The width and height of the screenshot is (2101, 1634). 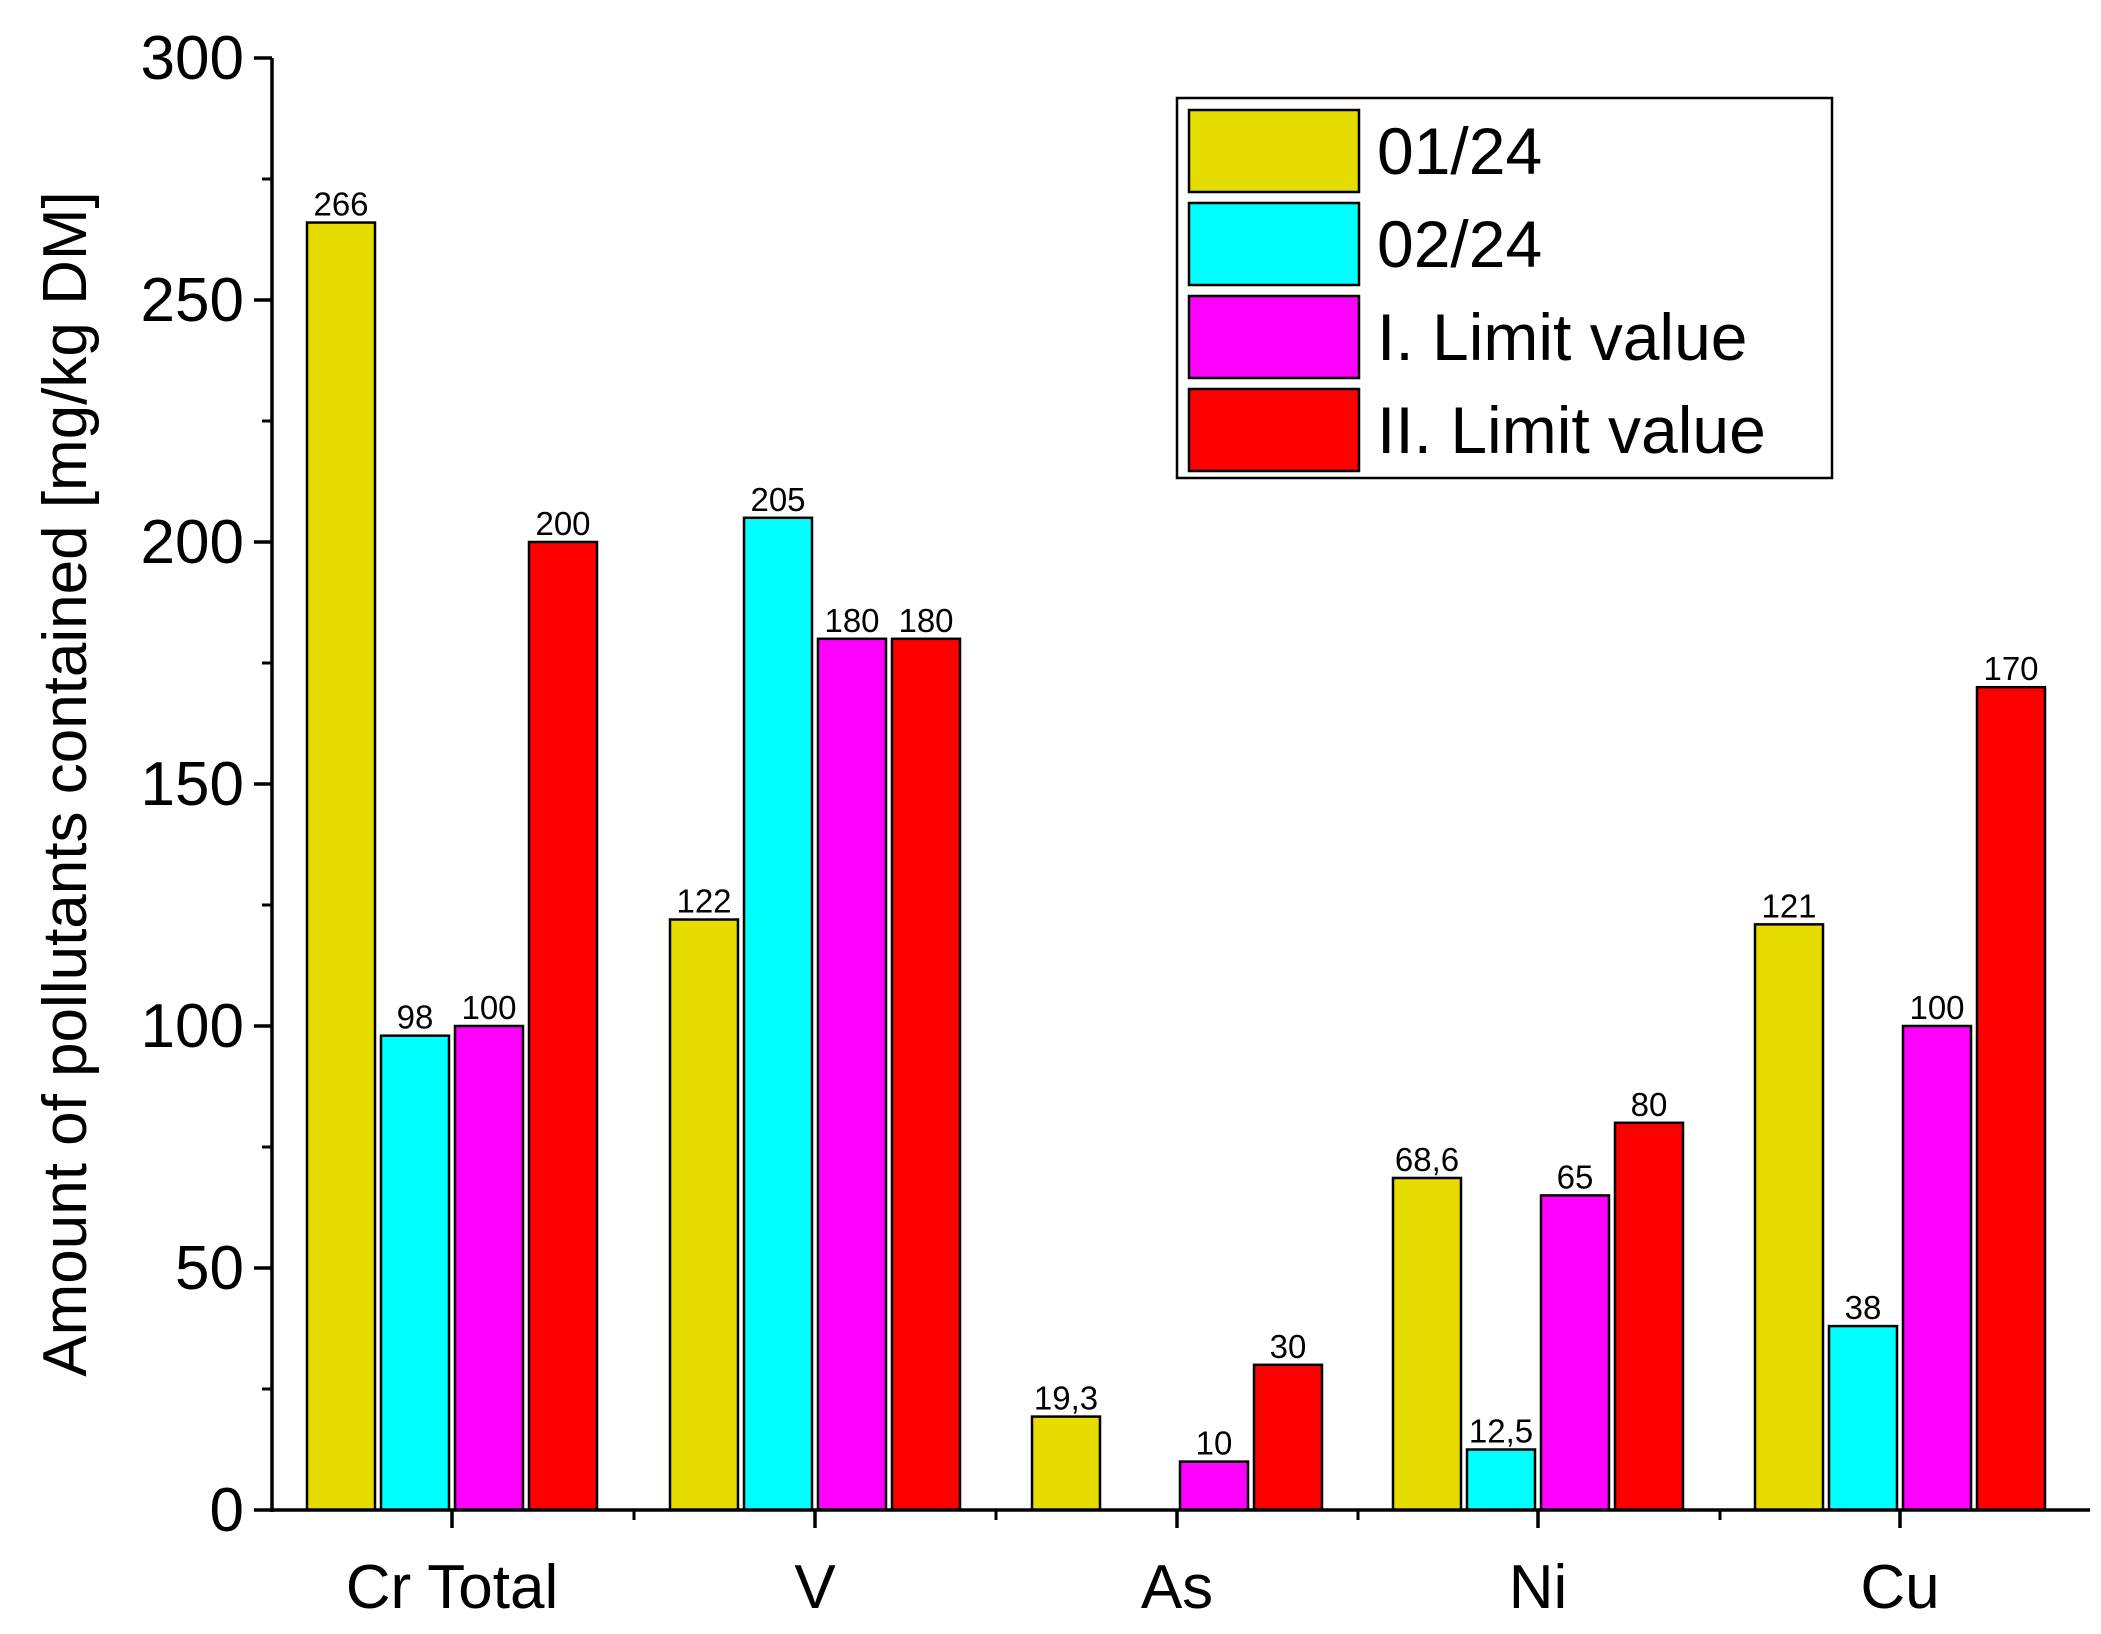 I want to click on bar-02-24-ni, so click(x=1501, y=1480).